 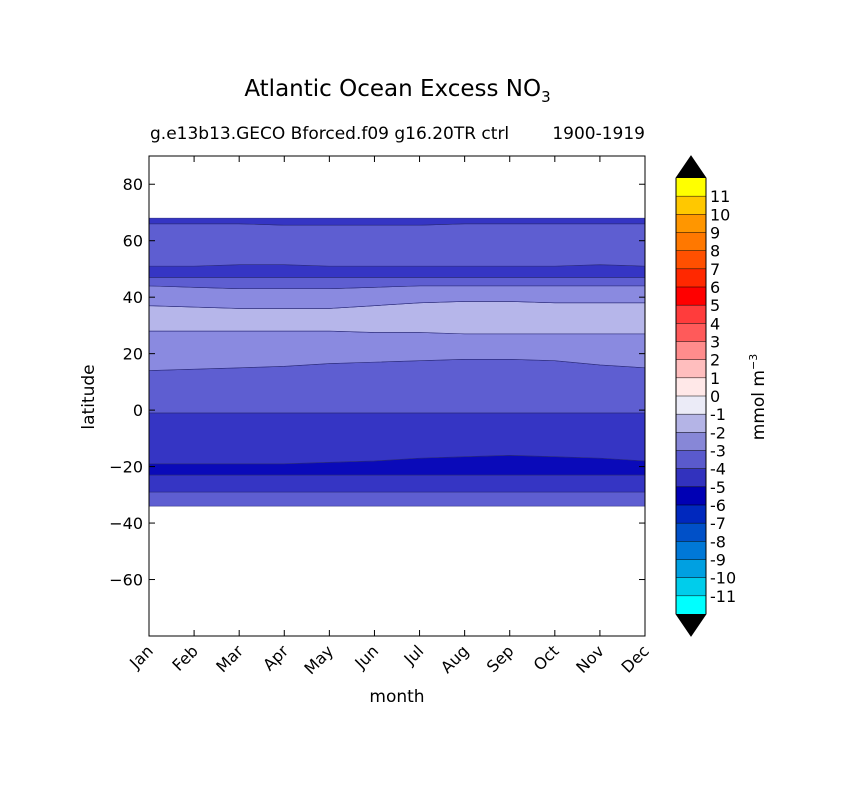 I want to click on colorbar-tick-label: 7, so click(x=715, y=269).